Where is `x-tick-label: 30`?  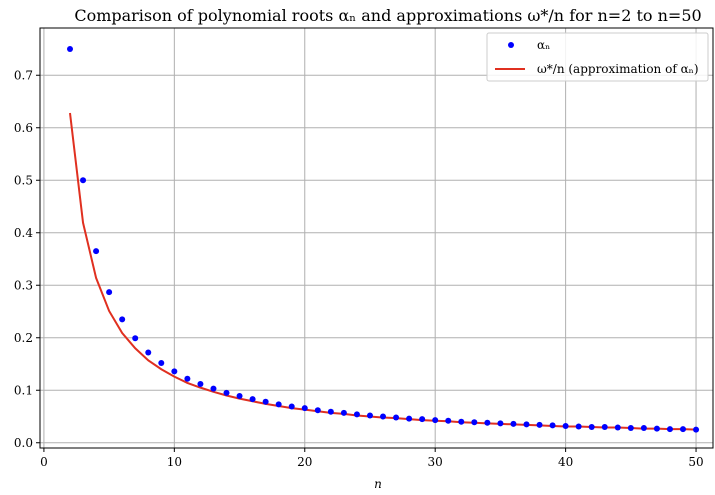 x-tick-label: 30 is located at coordinates (435, 462).